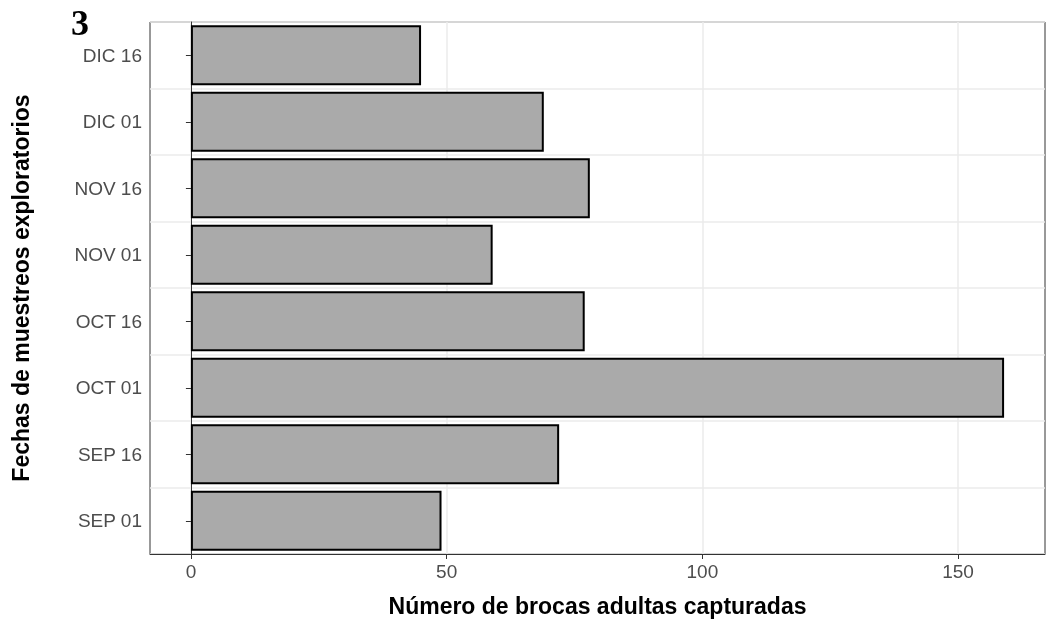  I want to click on x-tick-label: 100, so click(702, 571).